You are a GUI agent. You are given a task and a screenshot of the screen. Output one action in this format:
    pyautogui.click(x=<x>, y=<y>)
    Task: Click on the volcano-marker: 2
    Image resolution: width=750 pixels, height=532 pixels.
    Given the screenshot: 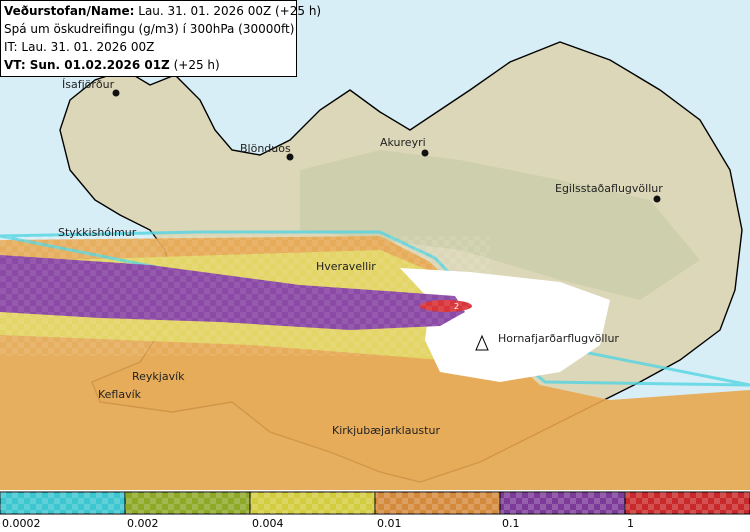 What is the action you would take?
    pyautogui.click(x=456, y=306)
    